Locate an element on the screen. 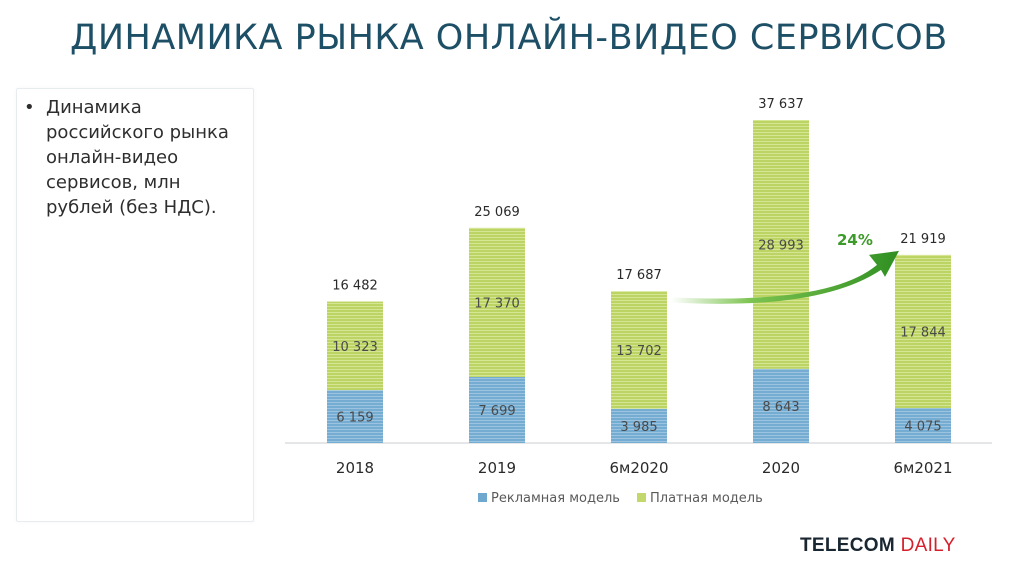 This screenshot has width=1024, height=584. data-label-paid-2: 13 702 is located at coordinates (639, 351).